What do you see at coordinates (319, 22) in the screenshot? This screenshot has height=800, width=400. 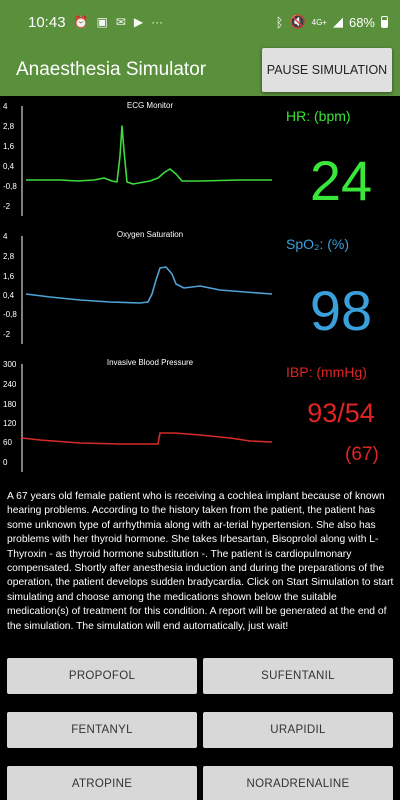 I see `wifi-icon: 4G+` at bounding box center [319, 22].